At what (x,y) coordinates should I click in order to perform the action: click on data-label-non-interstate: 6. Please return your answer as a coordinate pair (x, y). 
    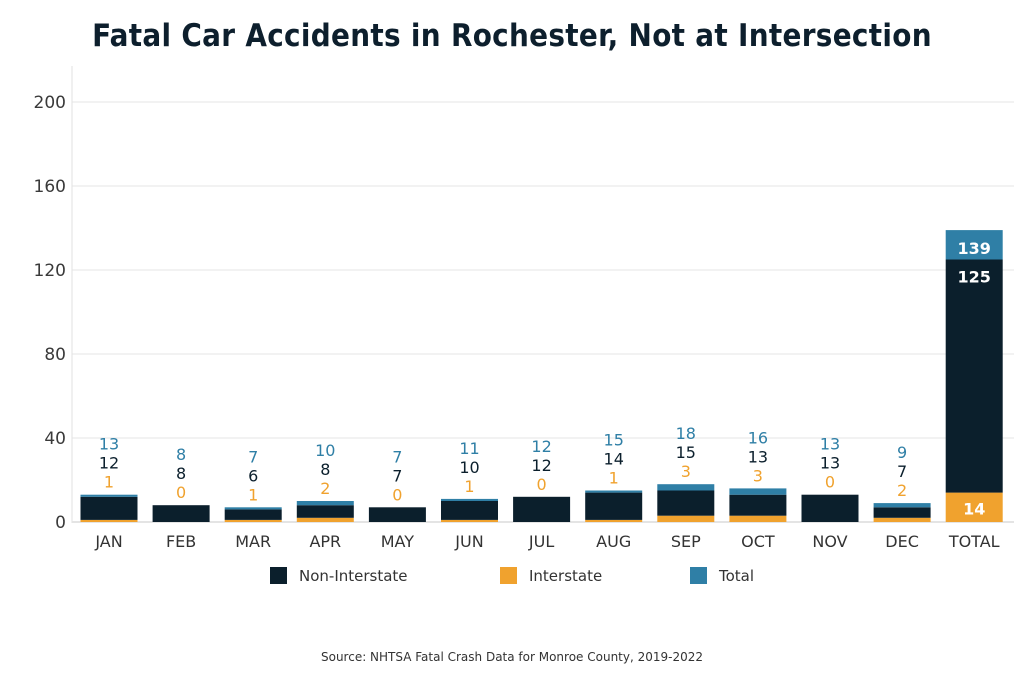
    Looking at the image, I should click on (253, 475).